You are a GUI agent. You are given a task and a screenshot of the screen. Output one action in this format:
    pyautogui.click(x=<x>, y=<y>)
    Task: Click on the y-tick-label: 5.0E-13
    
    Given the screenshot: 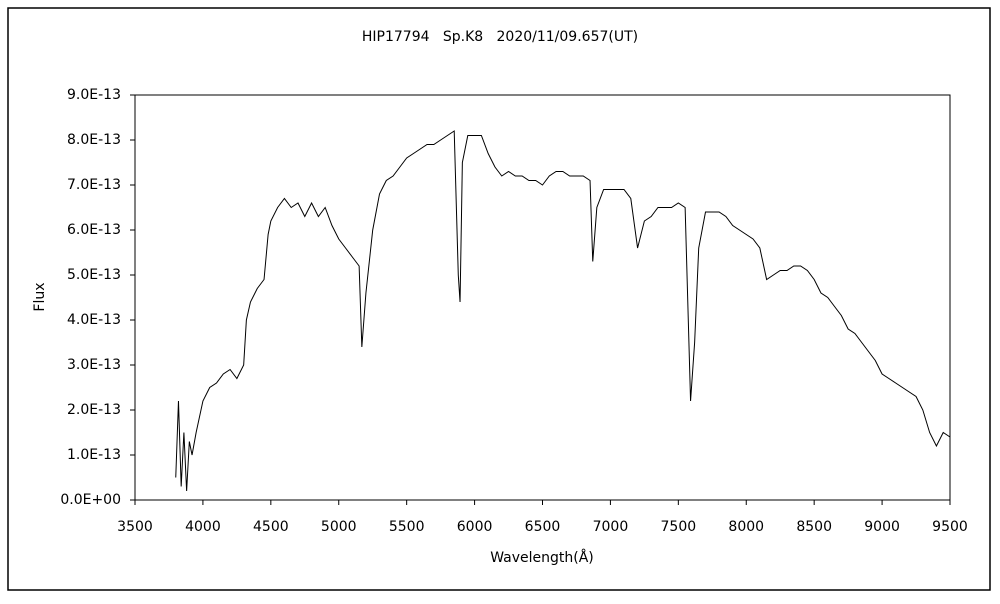 What is the action you would take?
    pyautogui.click(x=94, y=275)
    